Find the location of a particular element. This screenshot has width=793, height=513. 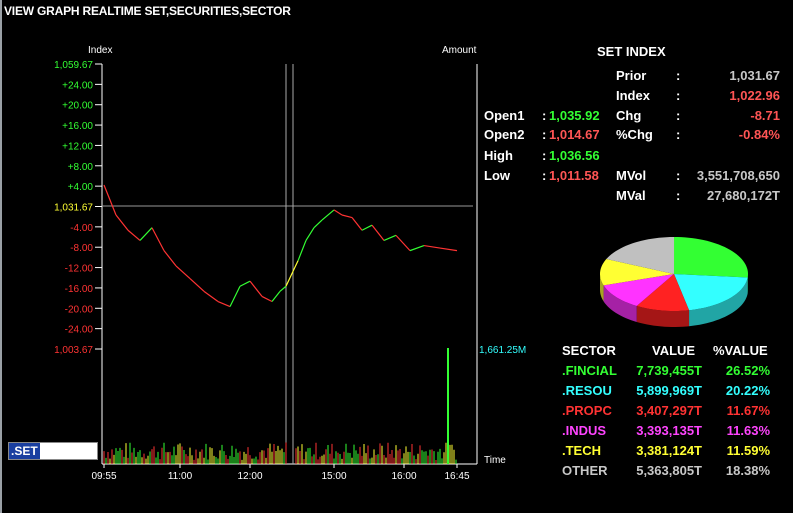

sector-row-indus-name: .INDUS is located at coordinates (584, 430).